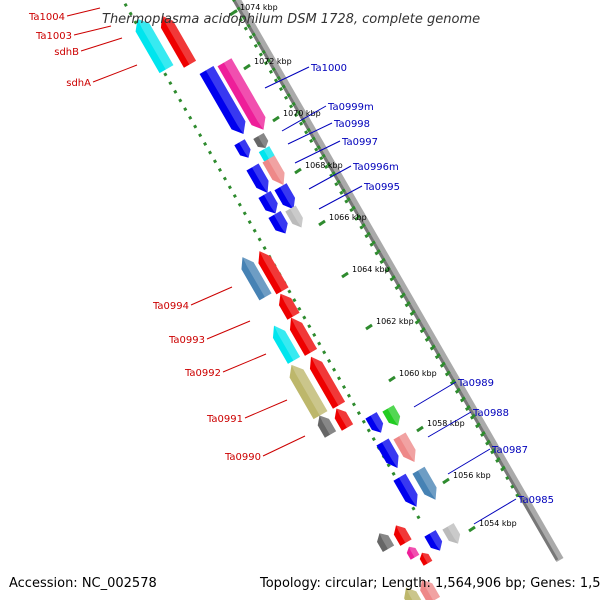 This screenshot has height=600, width=600. I want to click on gene-label-minus: Ta0992, so click(202, 373).